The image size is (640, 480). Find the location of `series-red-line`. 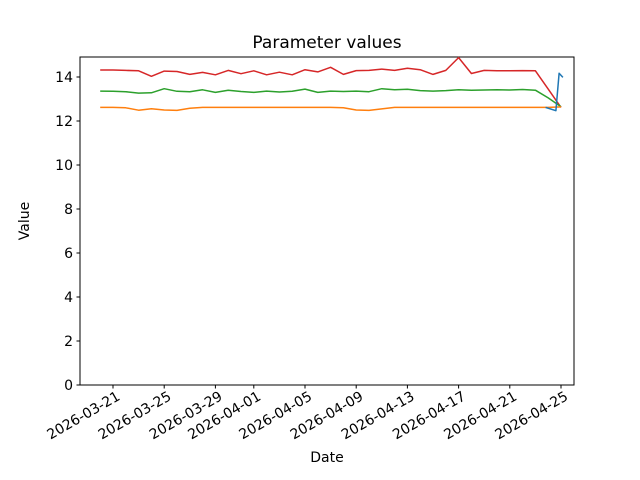

series-red-line is located at coordinates (331, 82).